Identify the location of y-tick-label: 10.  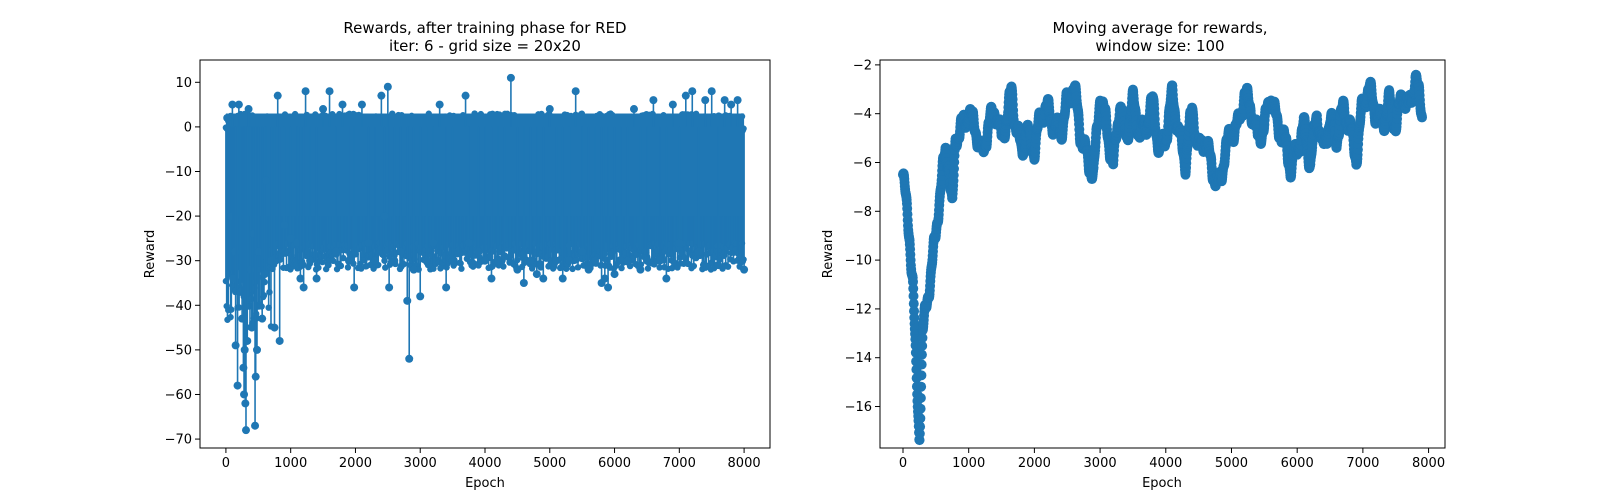
(183, 83).